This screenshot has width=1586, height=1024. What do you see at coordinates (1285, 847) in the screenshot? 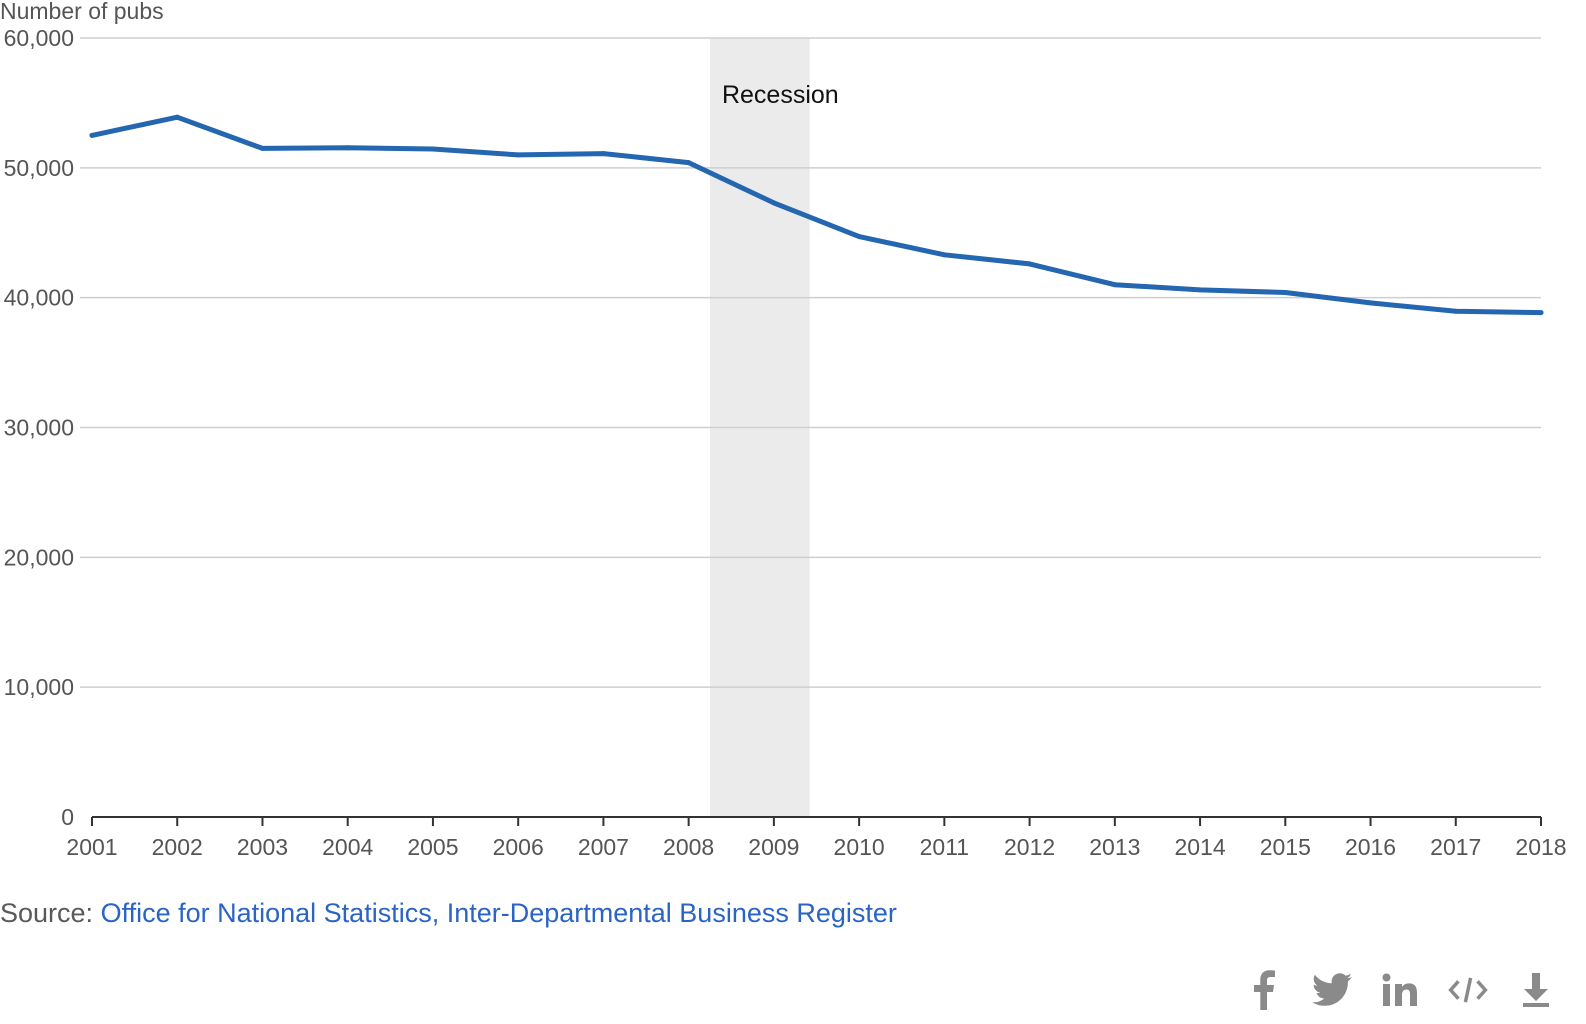
I see `x-tick-label: 2015` at bounding box center [1285, 847].